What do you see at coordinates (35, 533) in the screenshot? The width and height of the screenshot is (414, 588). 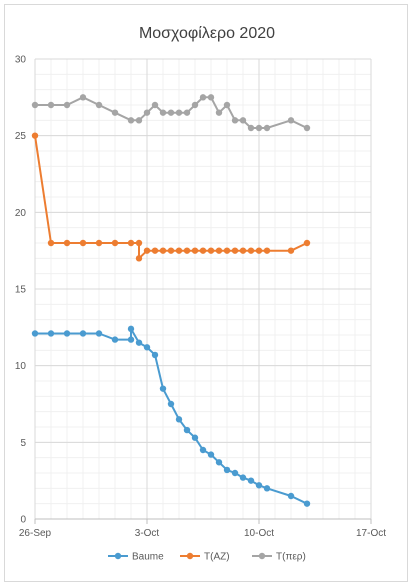 I see `x-tick-label: 26-Sep` at bounding box center [35, 533].